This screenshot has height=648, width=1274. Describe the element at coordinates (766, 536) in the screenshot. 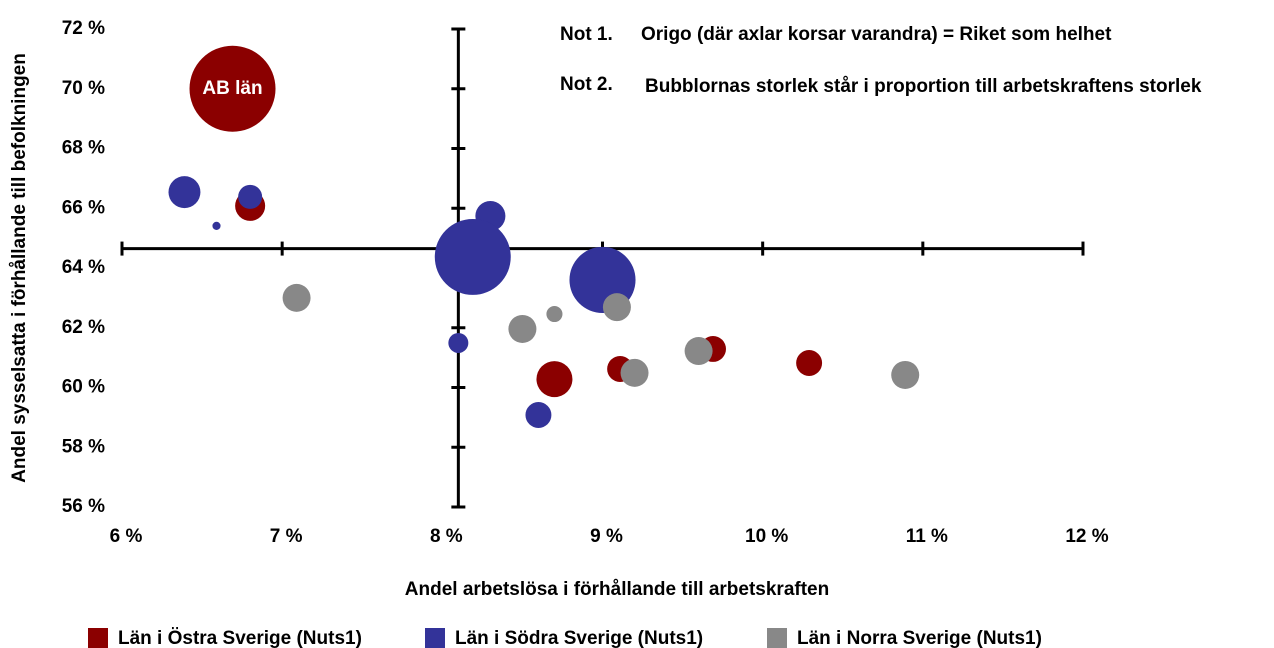

I see `x-tick-label: 10 %` at that location.